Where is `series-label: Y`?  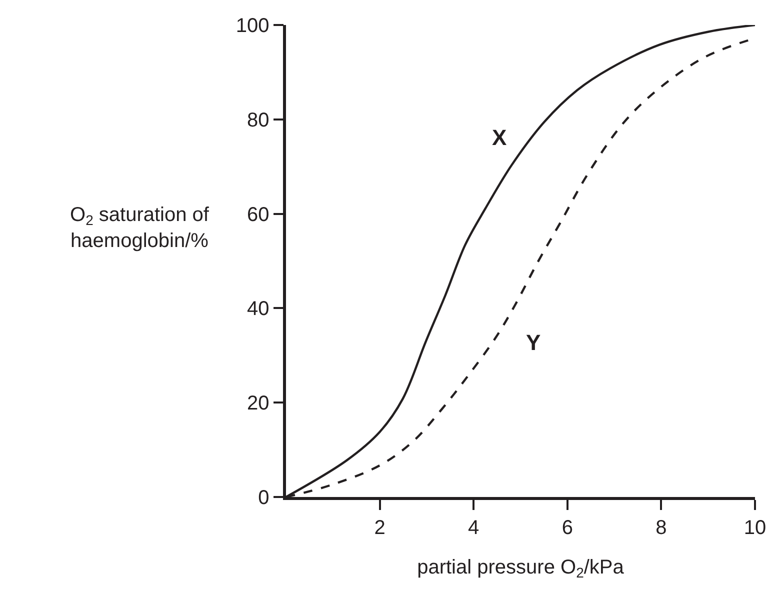 series-label: Y is located at coordinates (533, 342).